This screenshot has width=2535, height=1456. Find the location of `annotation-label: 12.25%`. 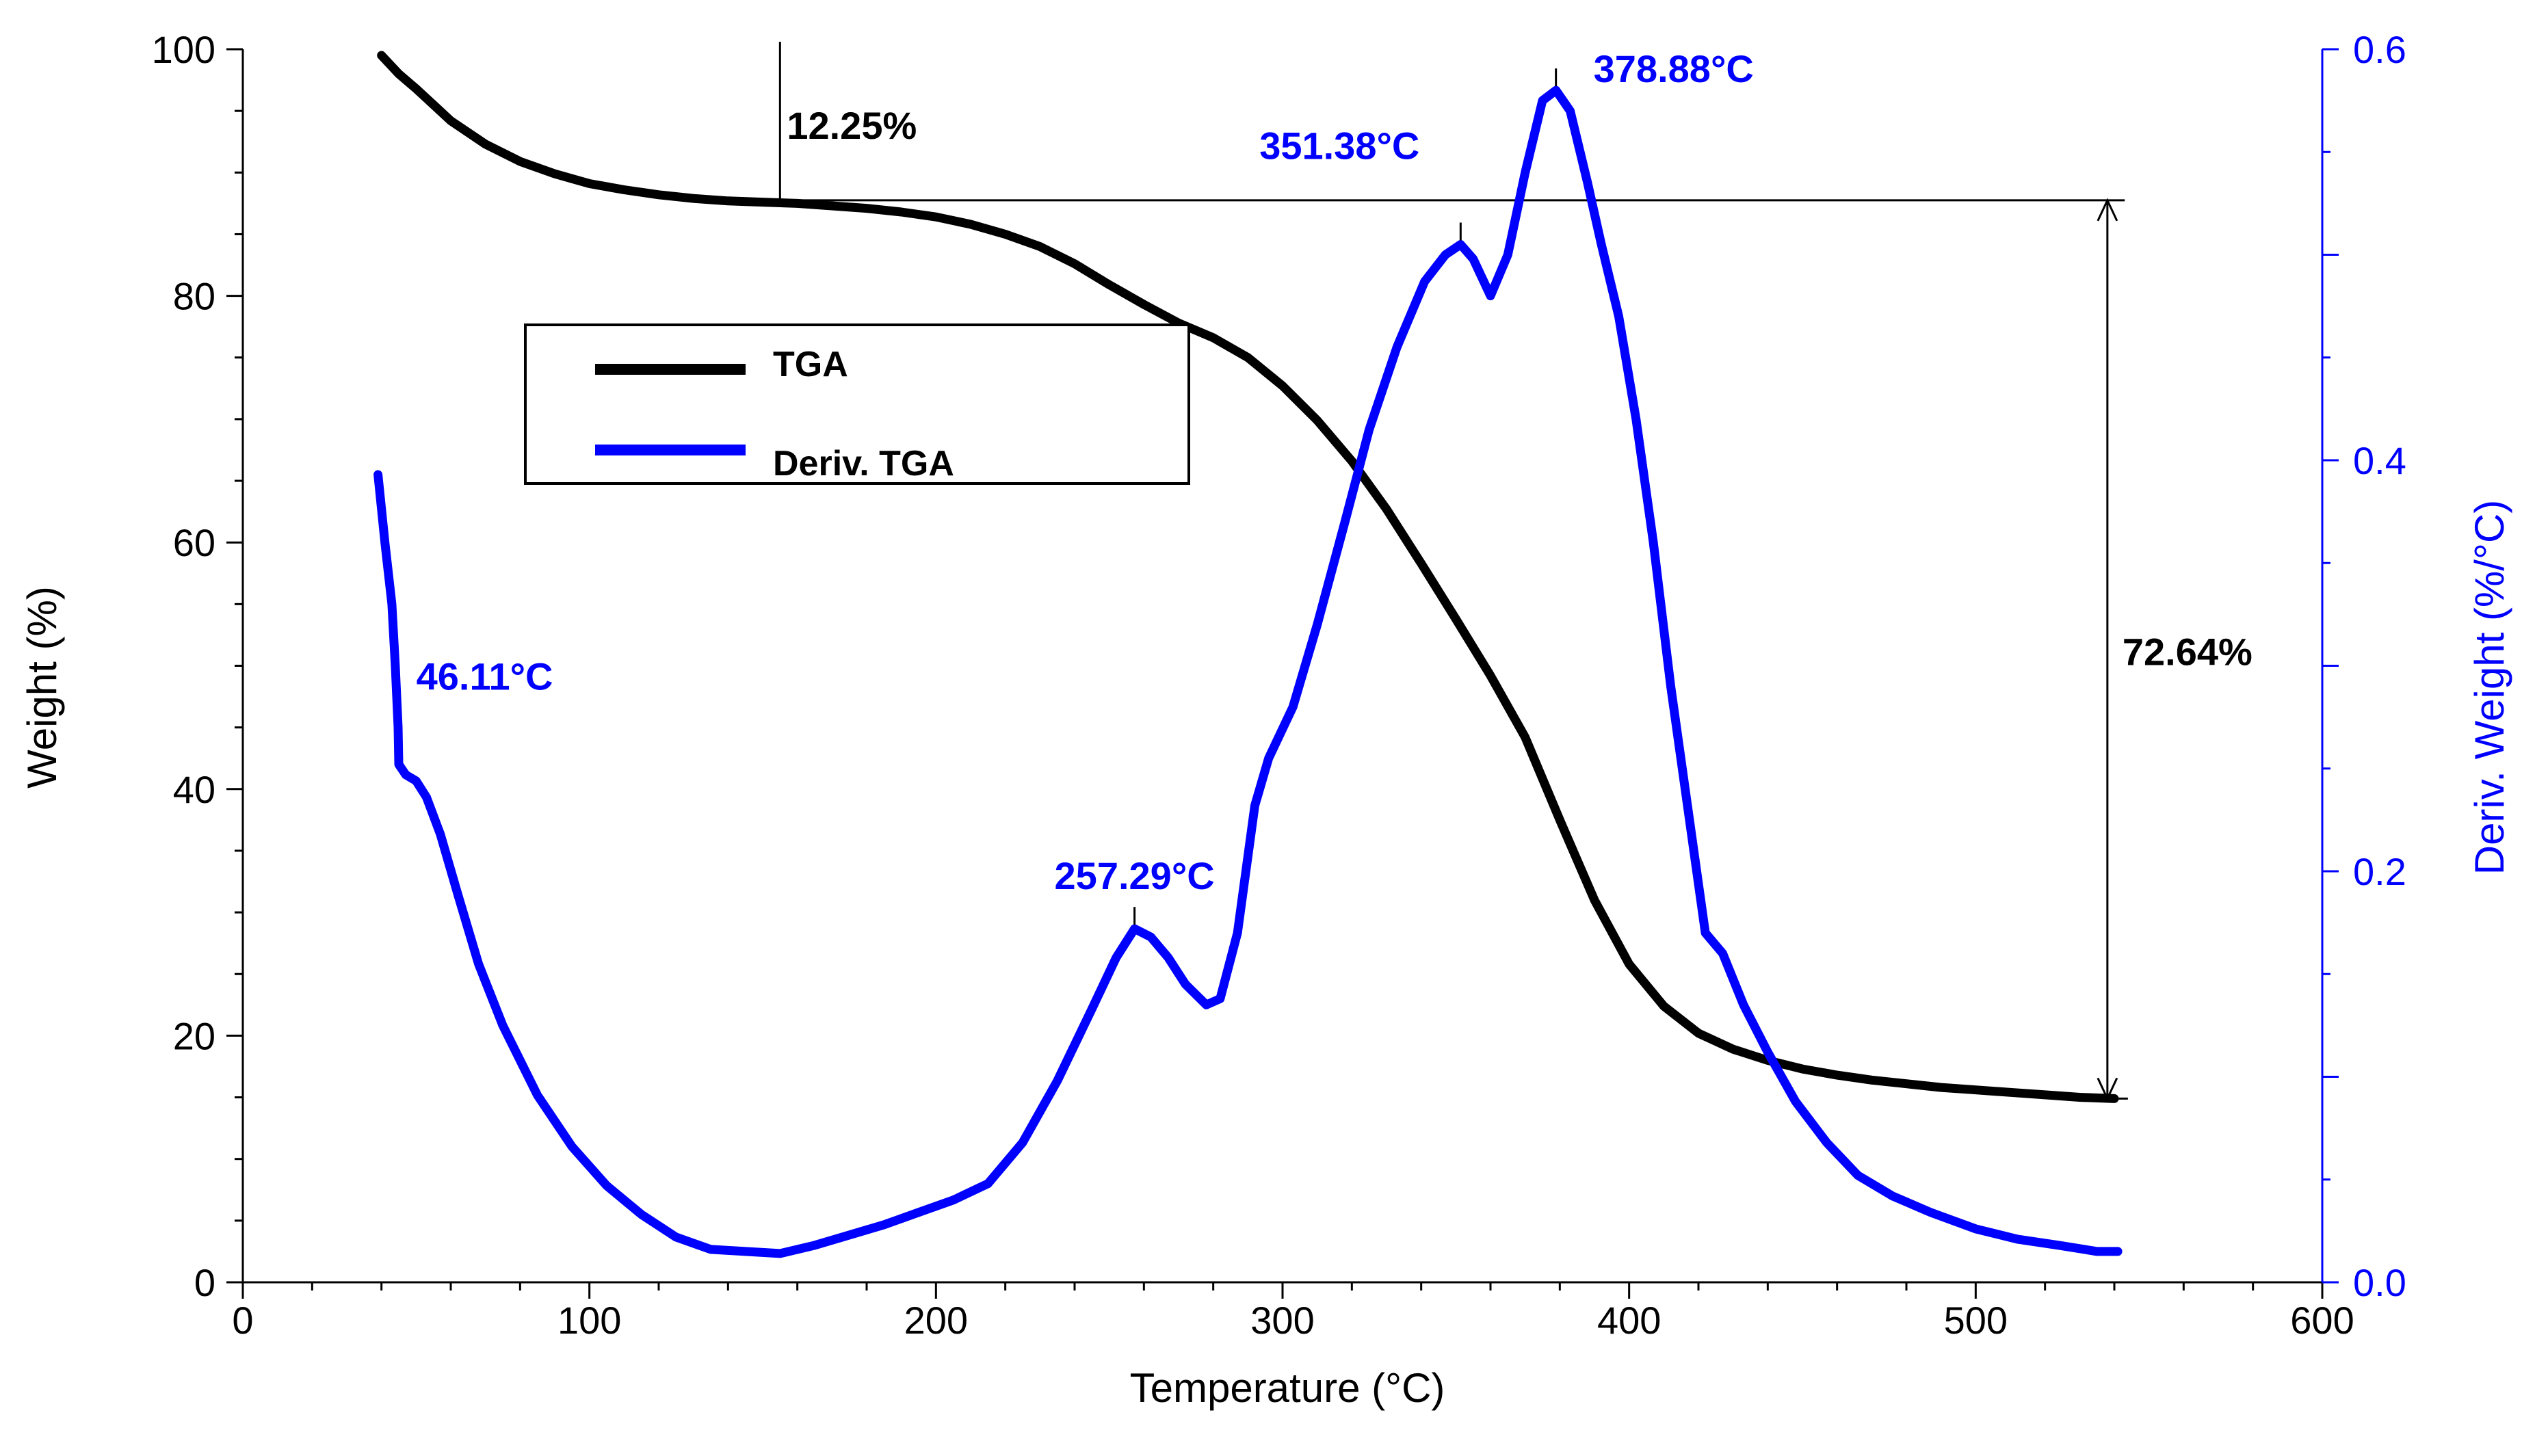

annotation-label: 12.25% is located at coordinates (852, 125).